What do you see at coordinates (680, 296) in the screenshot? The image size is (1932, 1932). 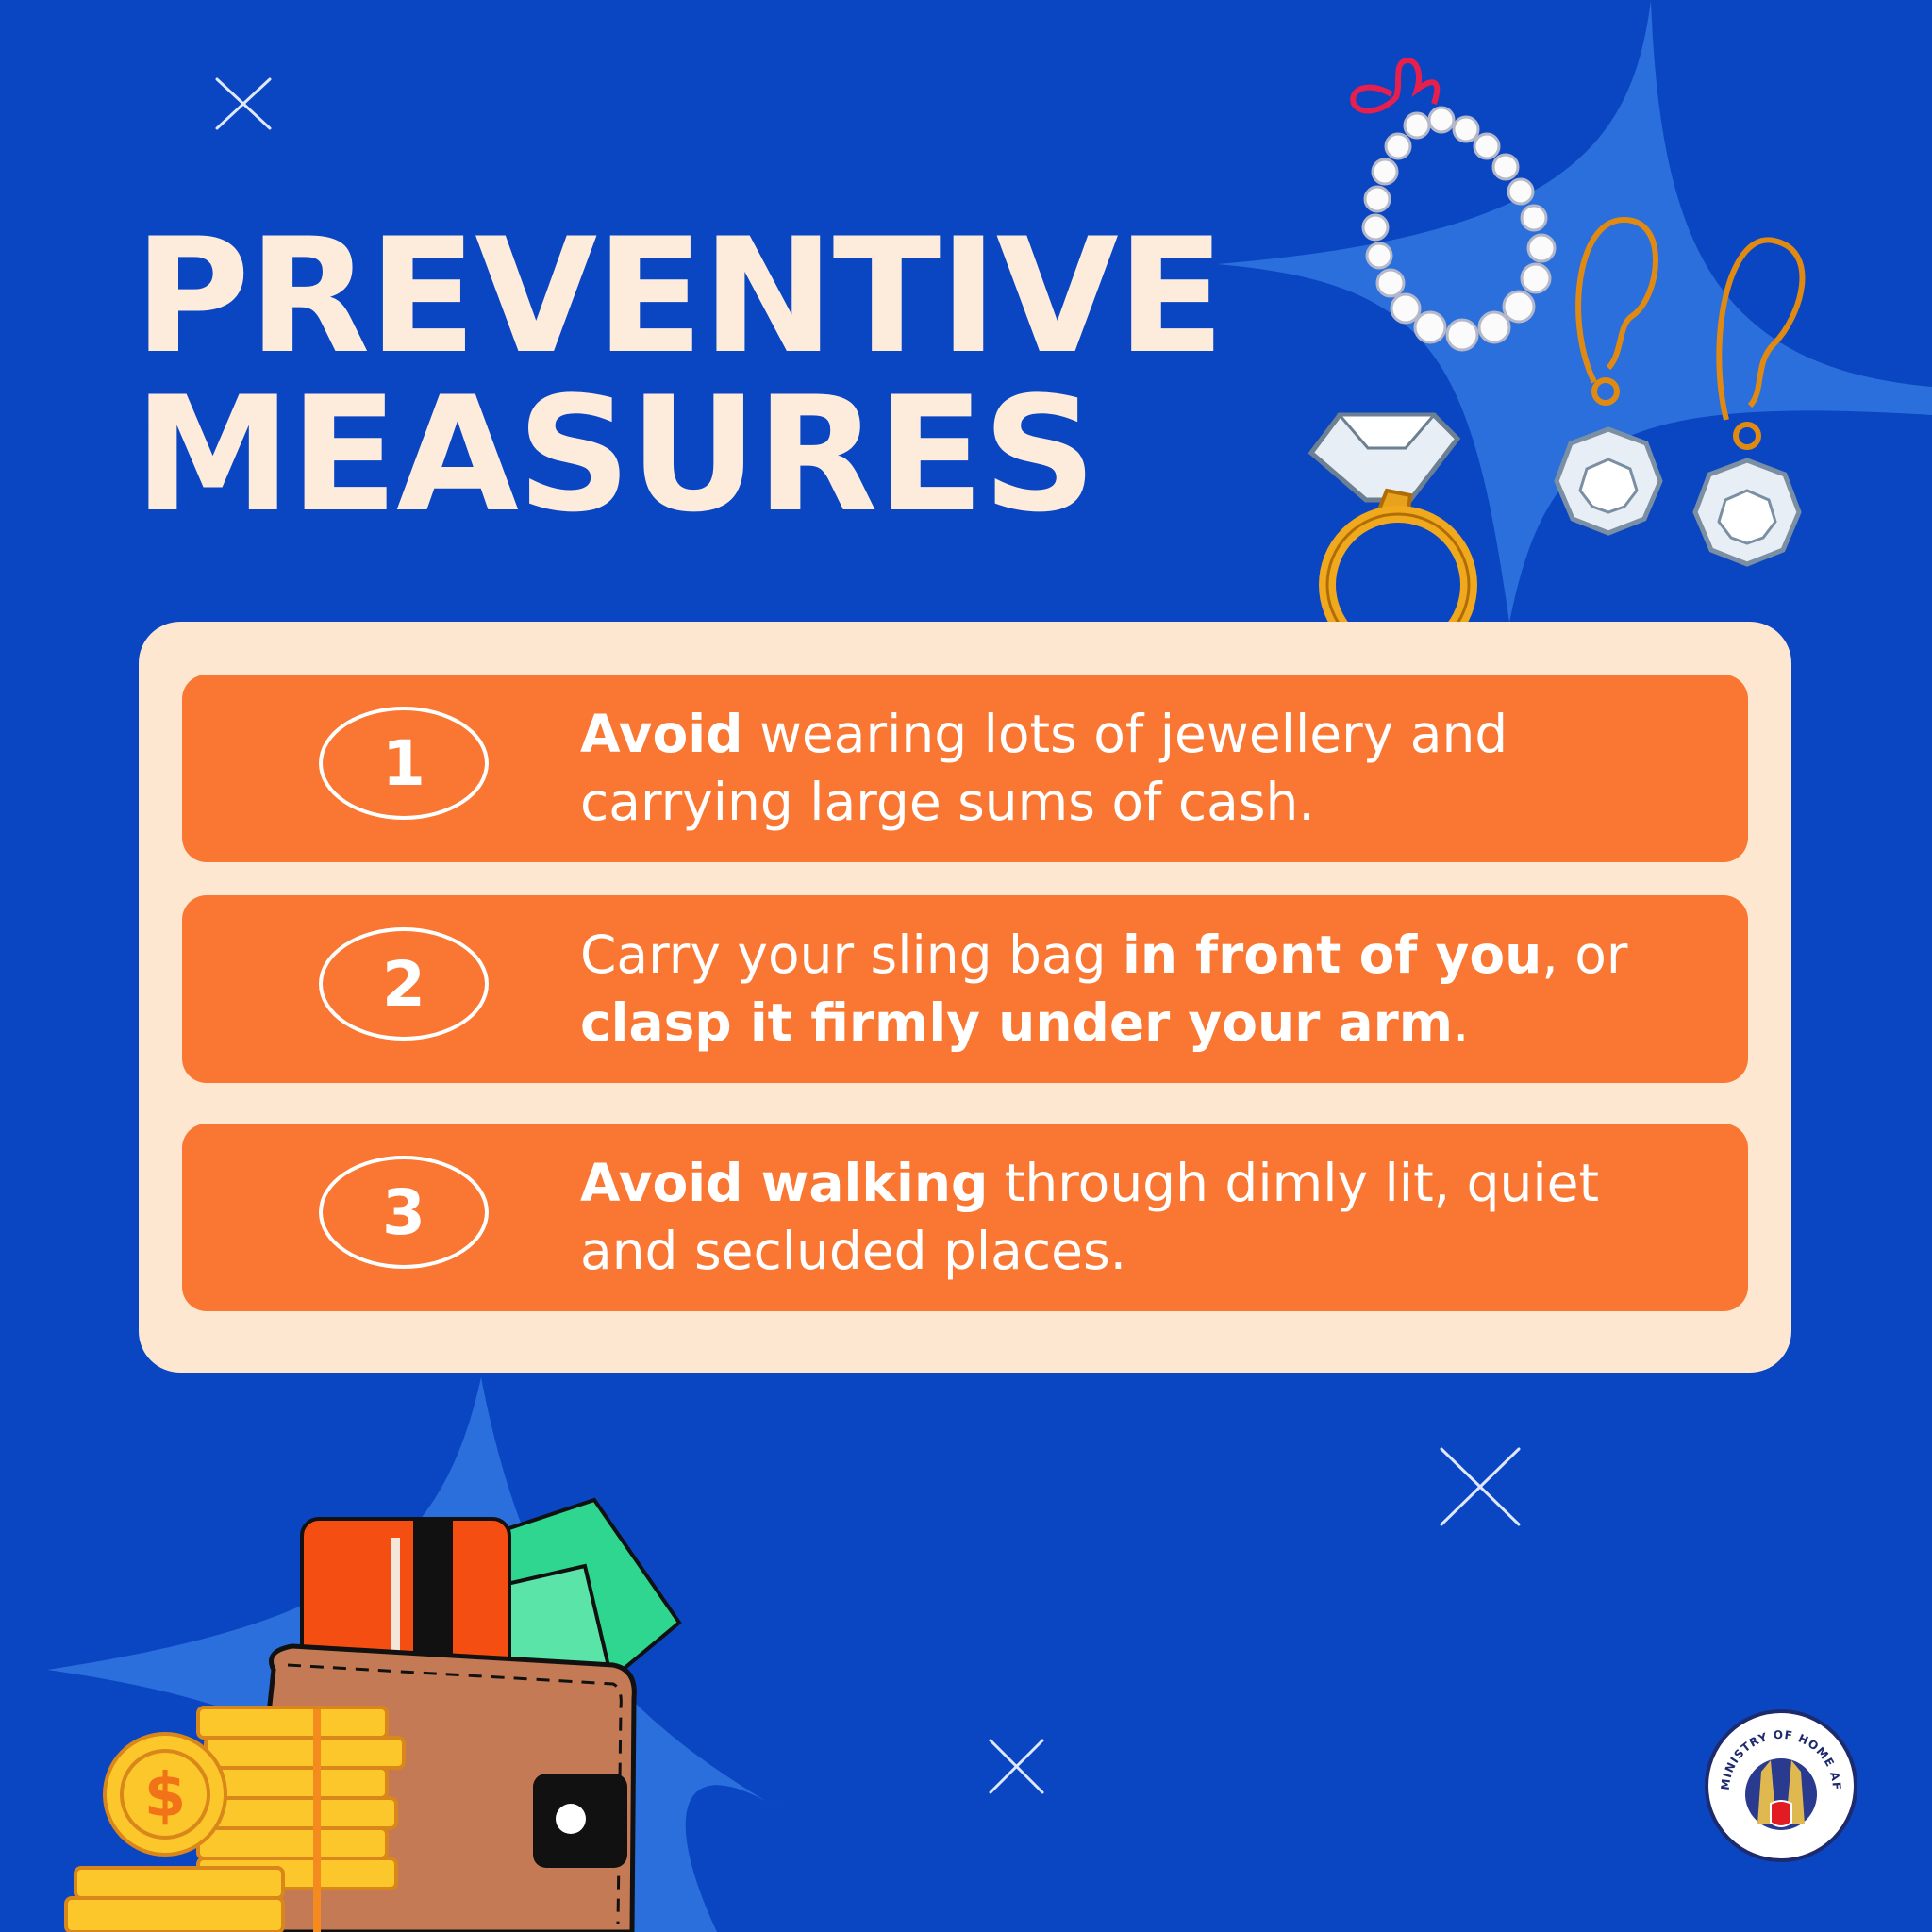 I see `title-line-1: PREVENTIVE` at bounding box center [680, 296].